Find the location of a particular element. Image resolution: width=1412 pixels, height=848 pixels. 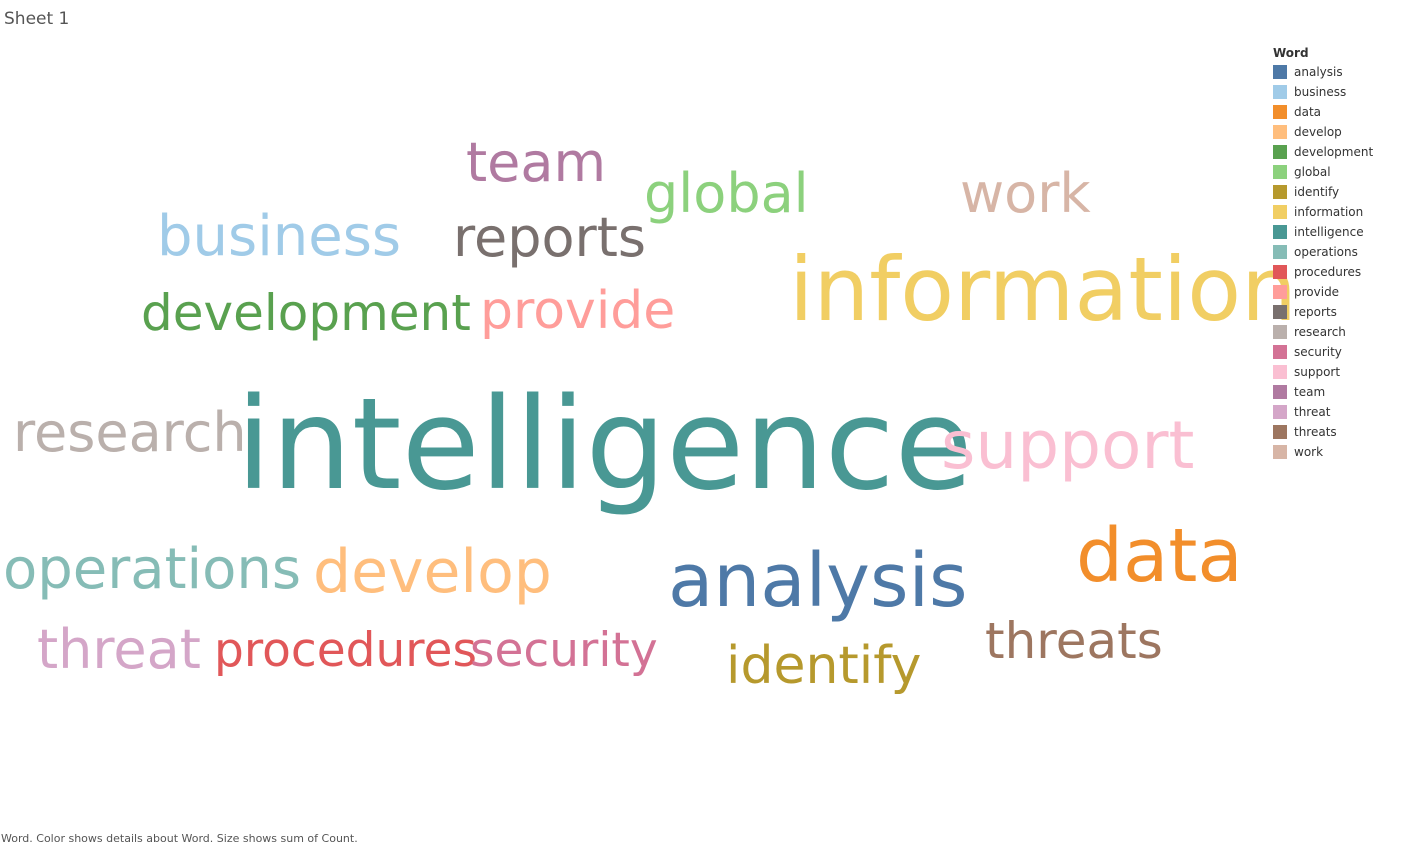

legend-label: data is located at coordinates (1308, 112).